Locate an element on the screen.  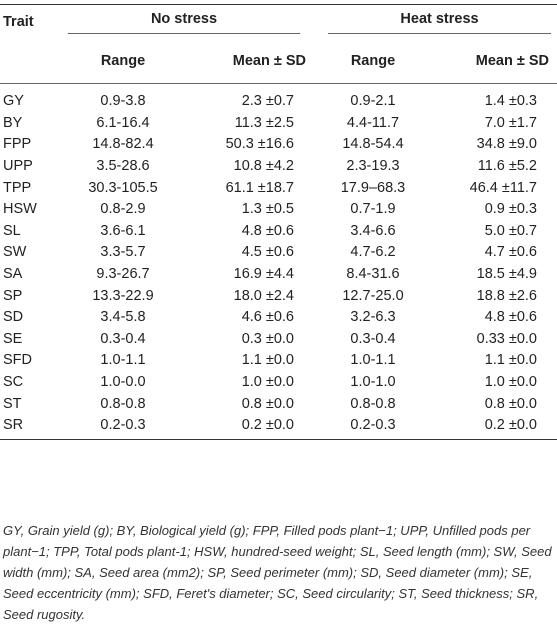
trait-cell: SD is located at coordinates (13, 317).